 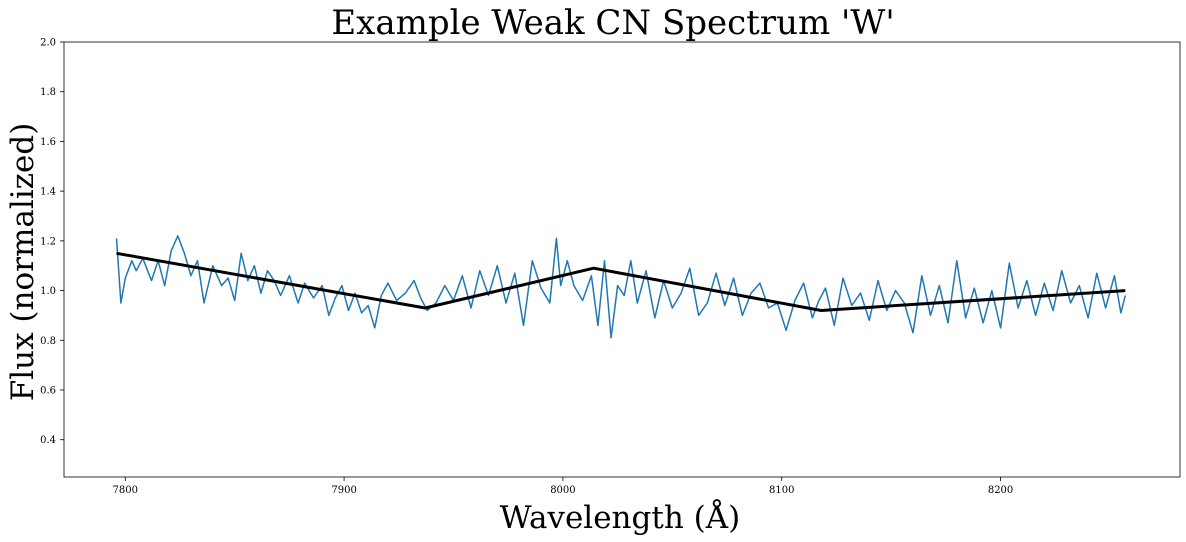 What do you see at coordinates (48, 291) in the screenshot?
I see `y-tick-label: 1.0` at bounding box center [48, 291].